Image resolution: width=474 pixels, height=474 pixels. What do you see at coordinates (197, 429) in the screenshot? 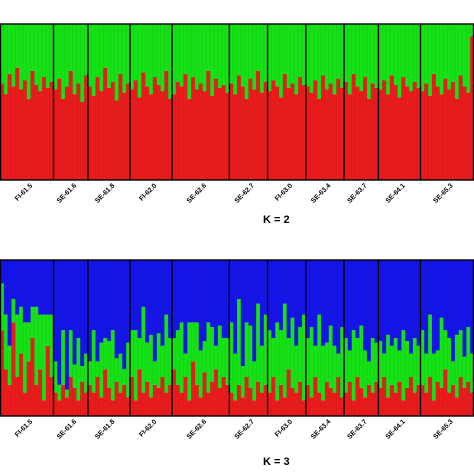
I see `population-label: SE-62.6` at bounding box center [197, 429].